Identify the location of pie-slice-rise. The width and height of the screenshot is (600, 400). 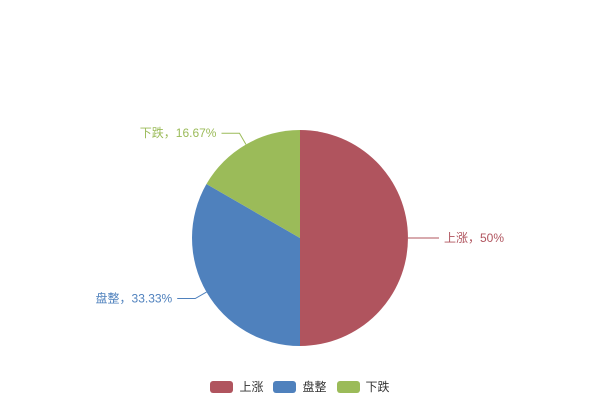
(354, 238).